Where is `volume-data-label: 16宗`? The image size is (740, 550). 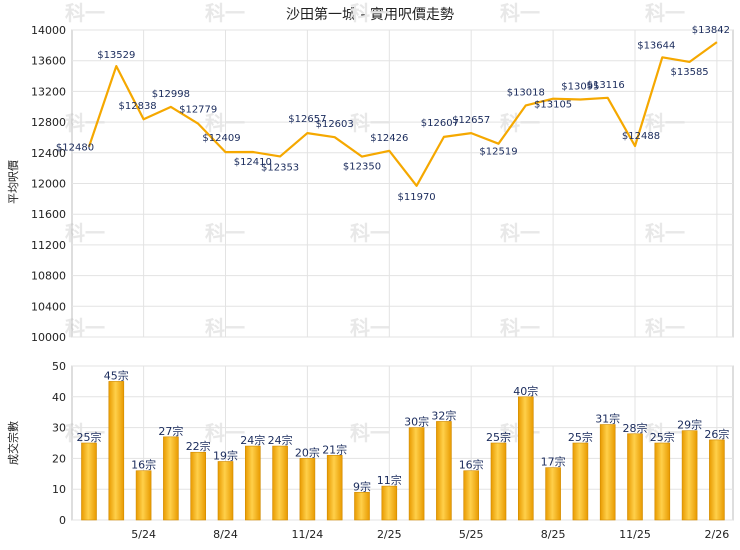 volume-data-label: 16宗 is located at coordinates (143, 465).